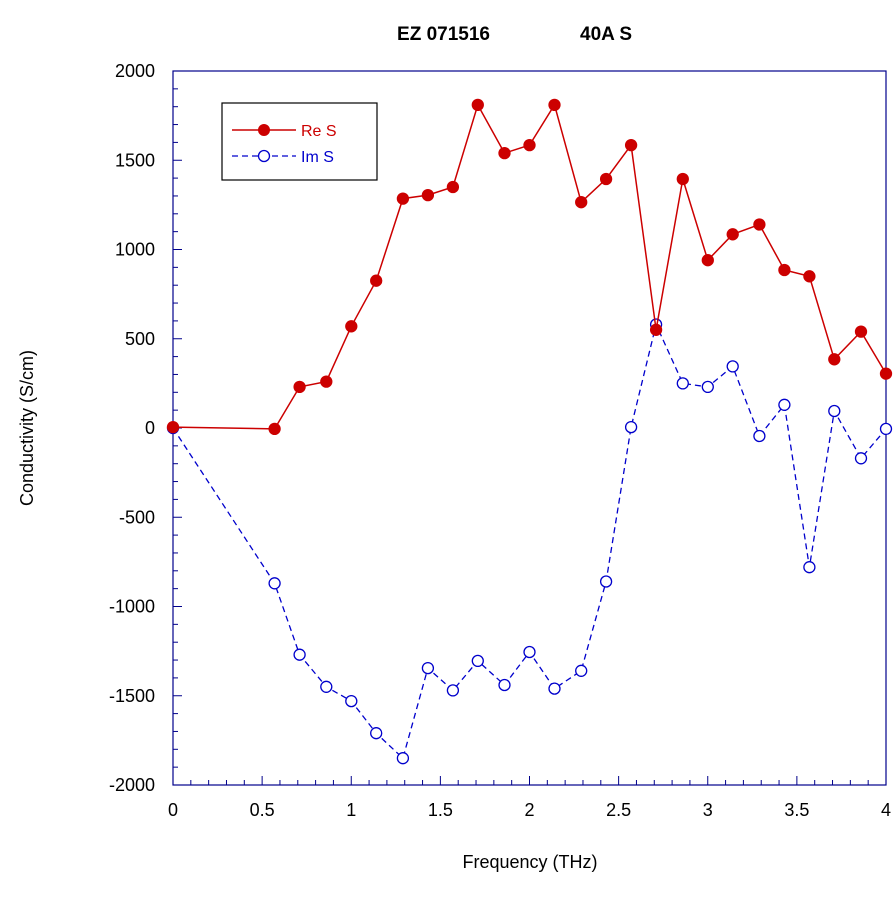  Describe the element at coordinates (440, 810) in the screenshot. I see `x-tick-label: 1.5` at that location.